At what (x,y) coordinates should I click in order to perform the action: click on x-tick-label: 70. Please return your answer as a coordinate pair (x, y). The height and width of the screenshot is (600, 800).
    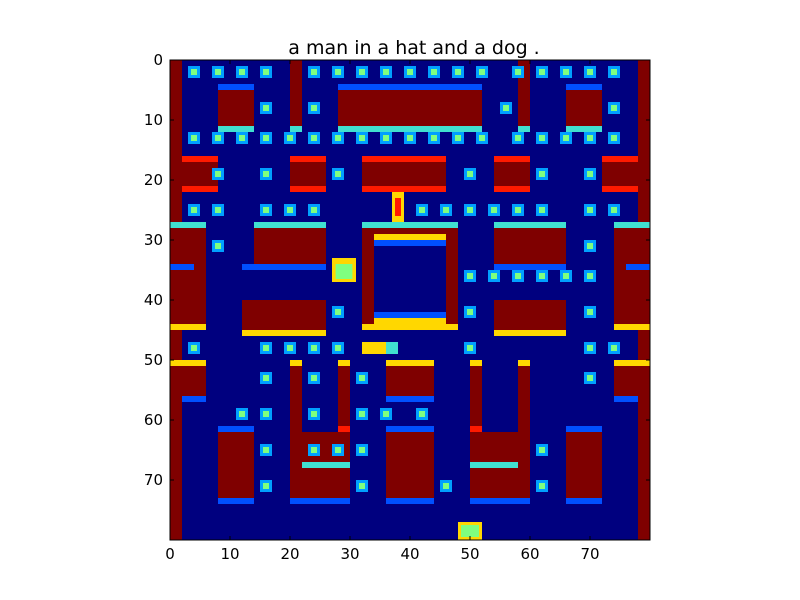
    Looking at the image, I should click on (589, 554).